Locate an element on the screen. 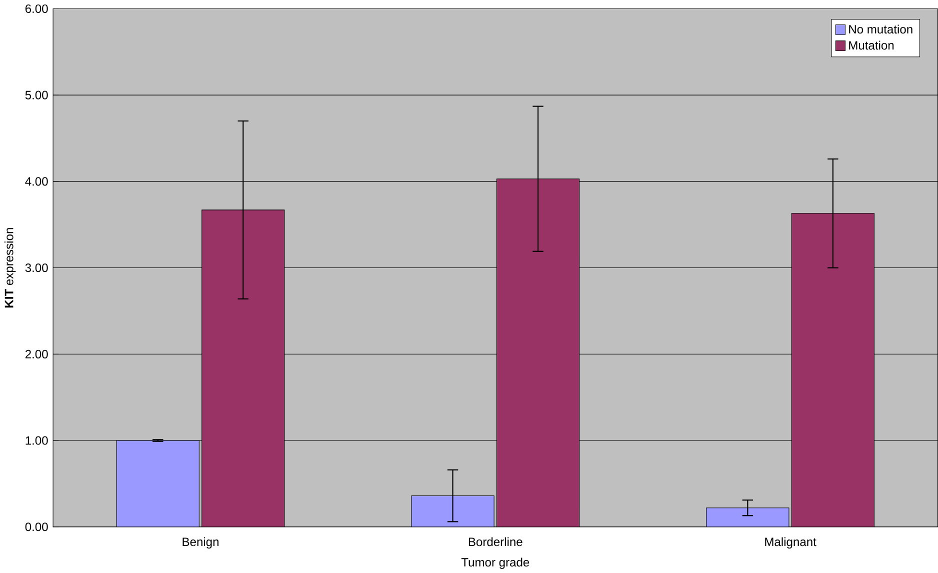  x-tick-label: Malignant is located at coordinates (790, 542).